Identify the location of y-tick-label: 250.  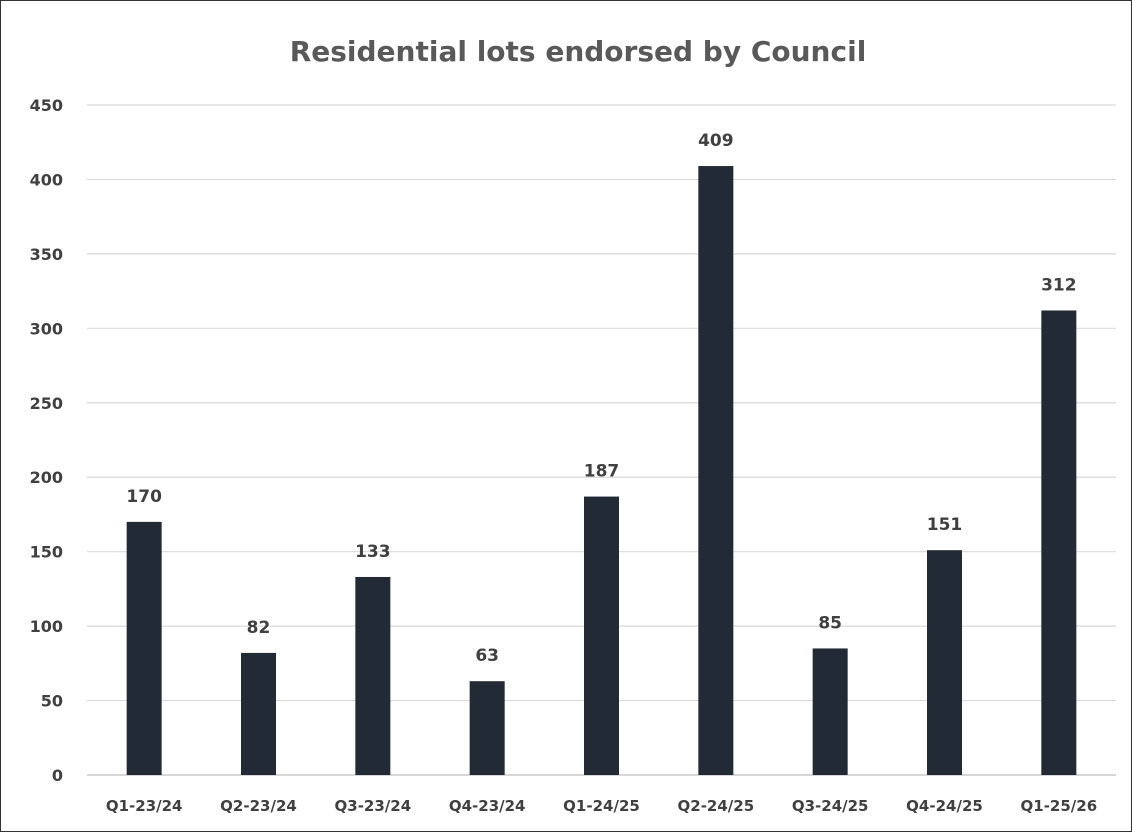
(46, 403).